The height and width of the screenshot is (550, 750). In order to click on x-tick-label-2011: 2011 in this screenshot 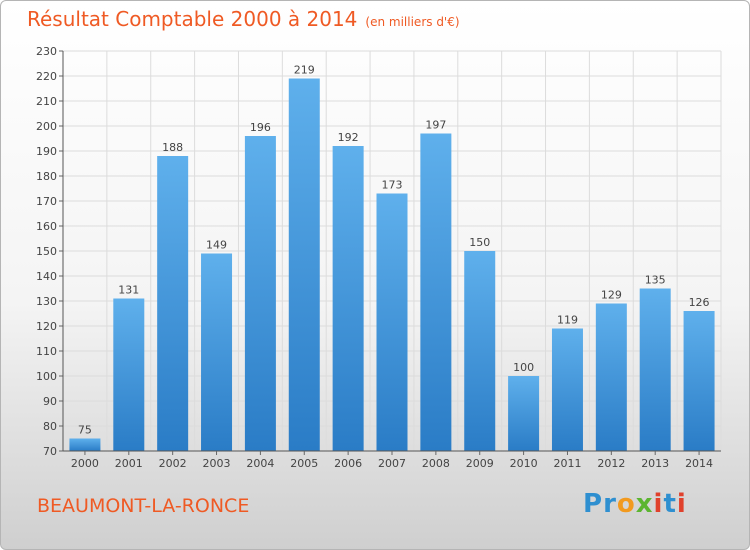, I will do `click(567, 463)`.